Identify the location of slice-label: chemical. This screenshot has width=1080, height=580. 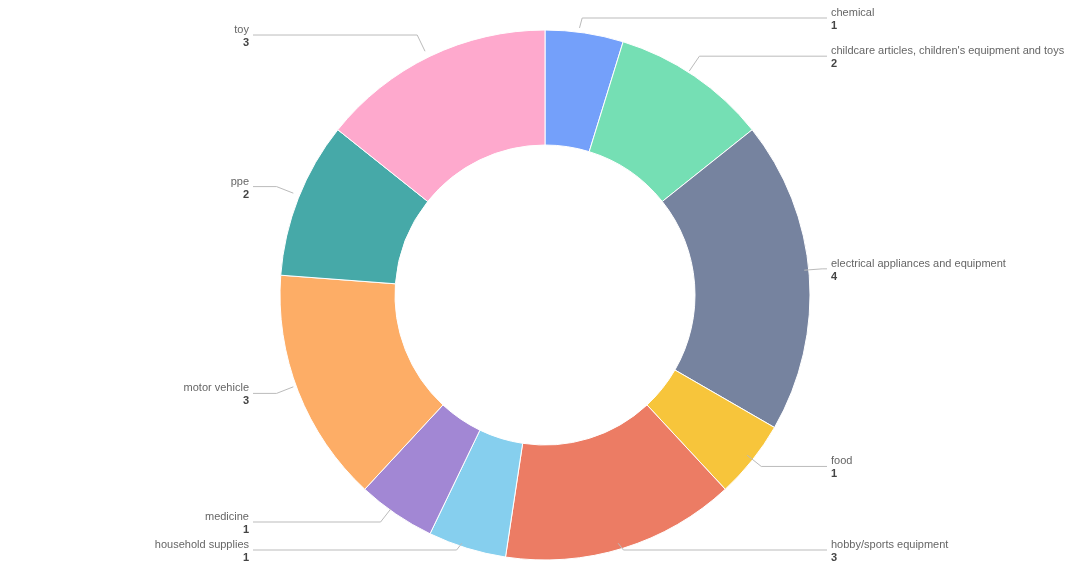
(853, 12).